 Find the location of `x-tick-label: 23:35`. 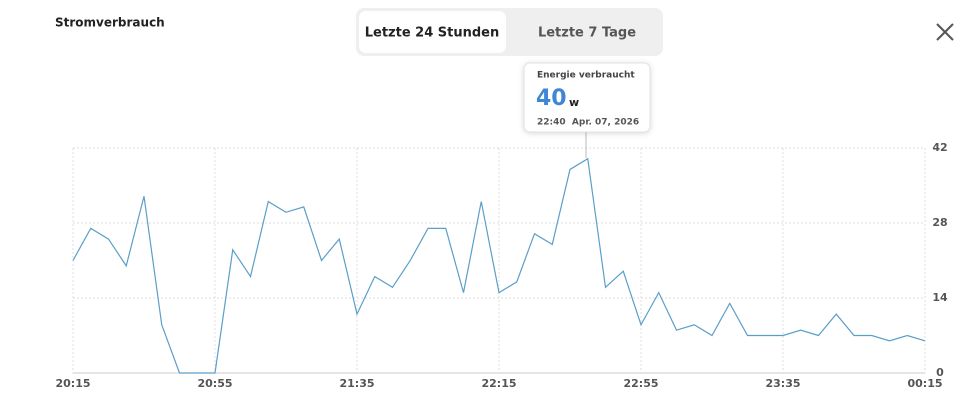

x-tick-label: 23:35 is located at coordinates (782, 383).